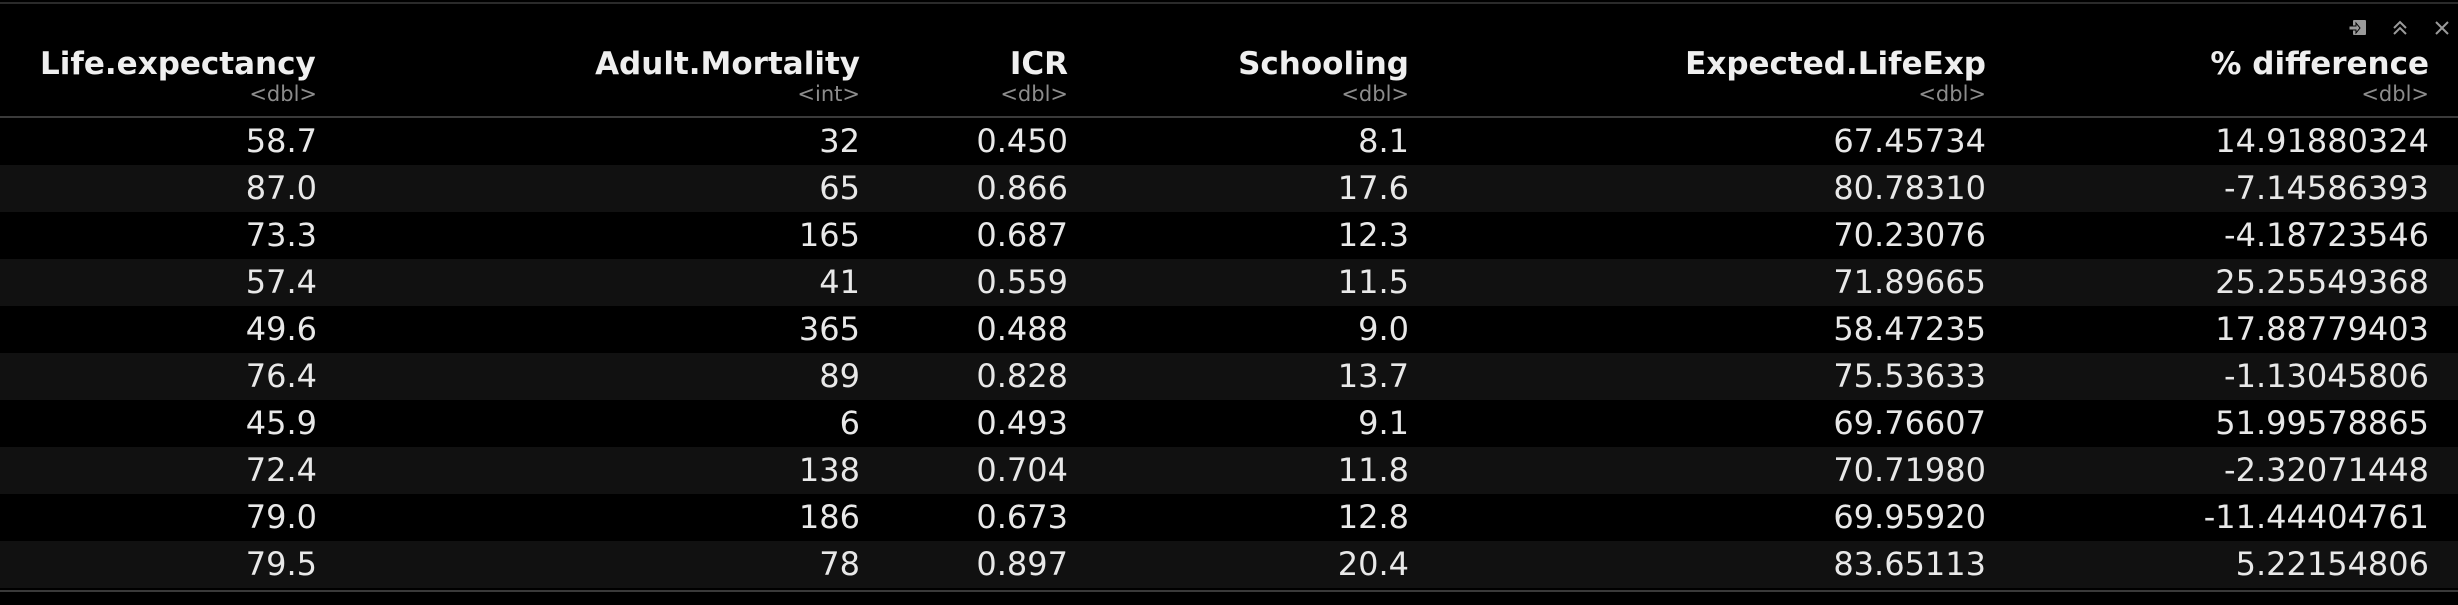  I want to click on table-row: 45.9 6 0.493 9.1 69.76607 51.99578865, so click(1229, 423).